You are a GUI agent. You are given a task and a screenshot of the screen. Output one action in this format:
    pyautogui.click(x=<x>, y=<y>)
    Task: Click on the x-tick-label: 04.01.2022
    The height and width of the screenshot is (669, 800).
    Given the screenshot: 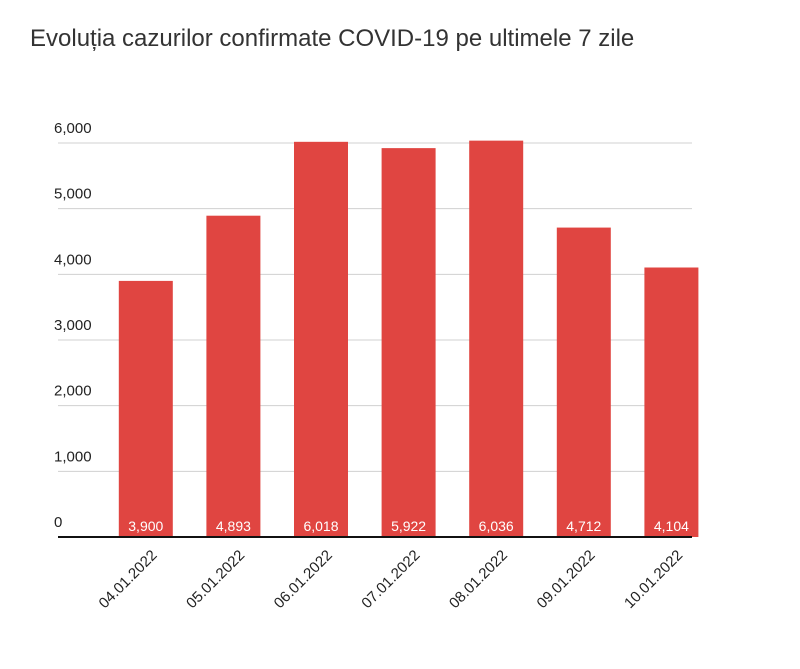 What is the action you would take?
    pyautogui.click(x=128, y=579)
    